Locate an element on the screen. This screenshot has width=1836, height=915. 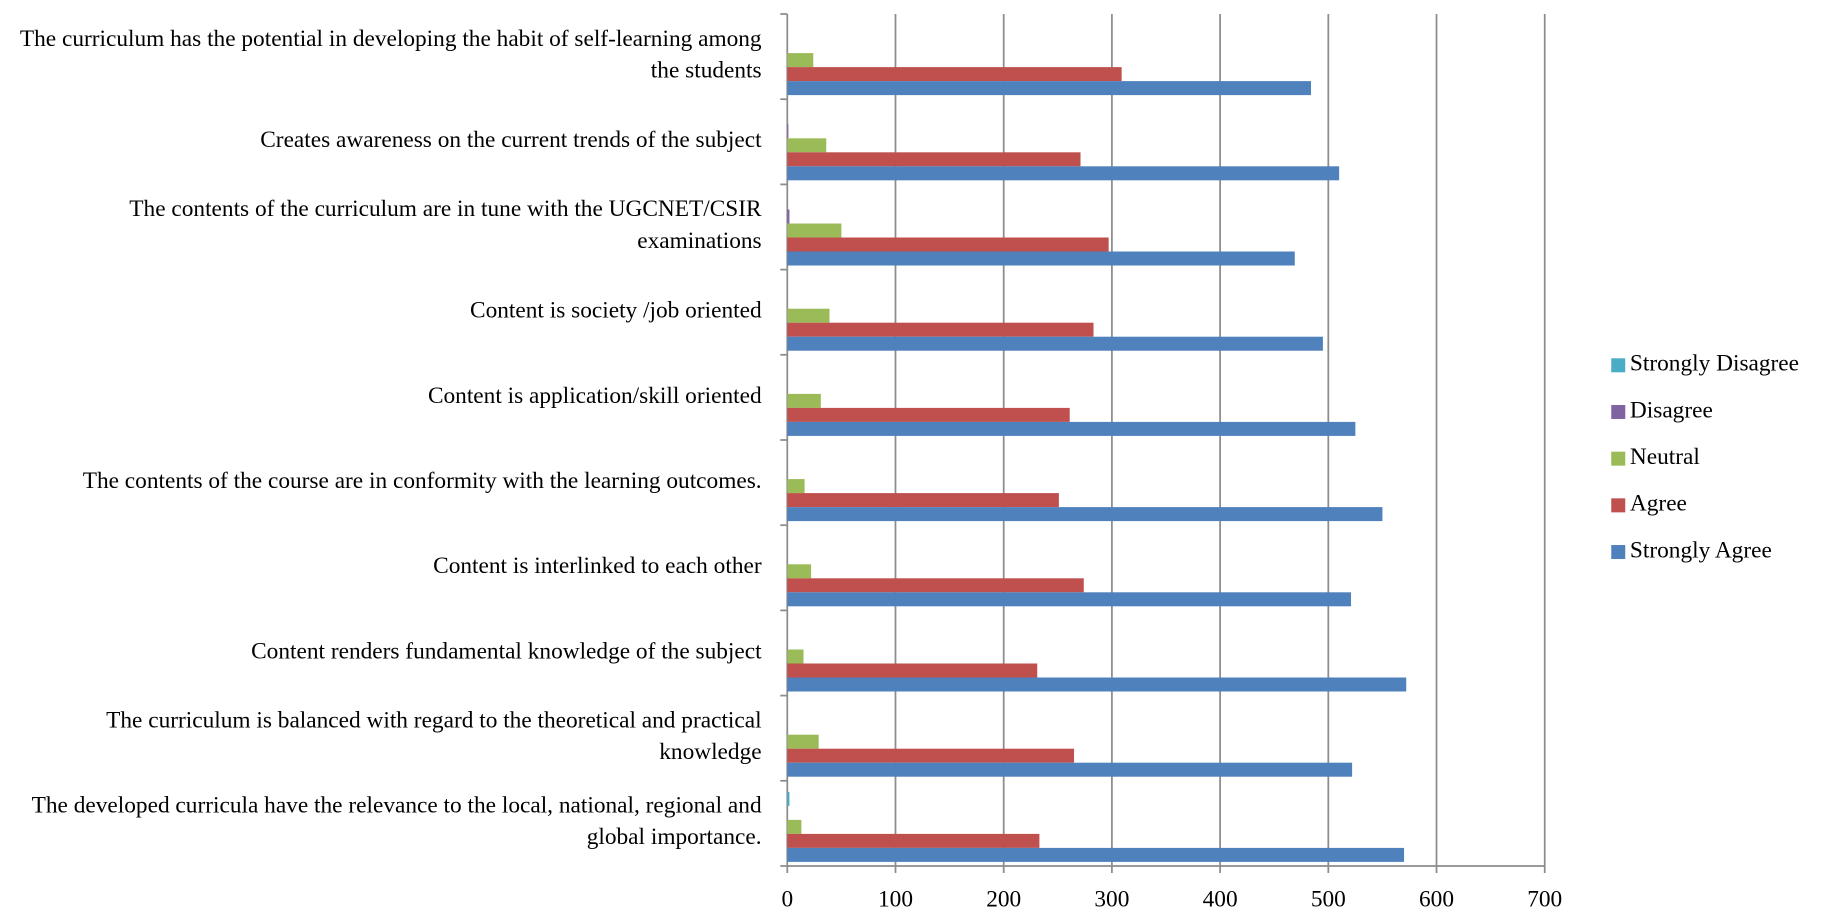
y-tick-label: Content is application/skill oriented is located at coordinates (595, 396).